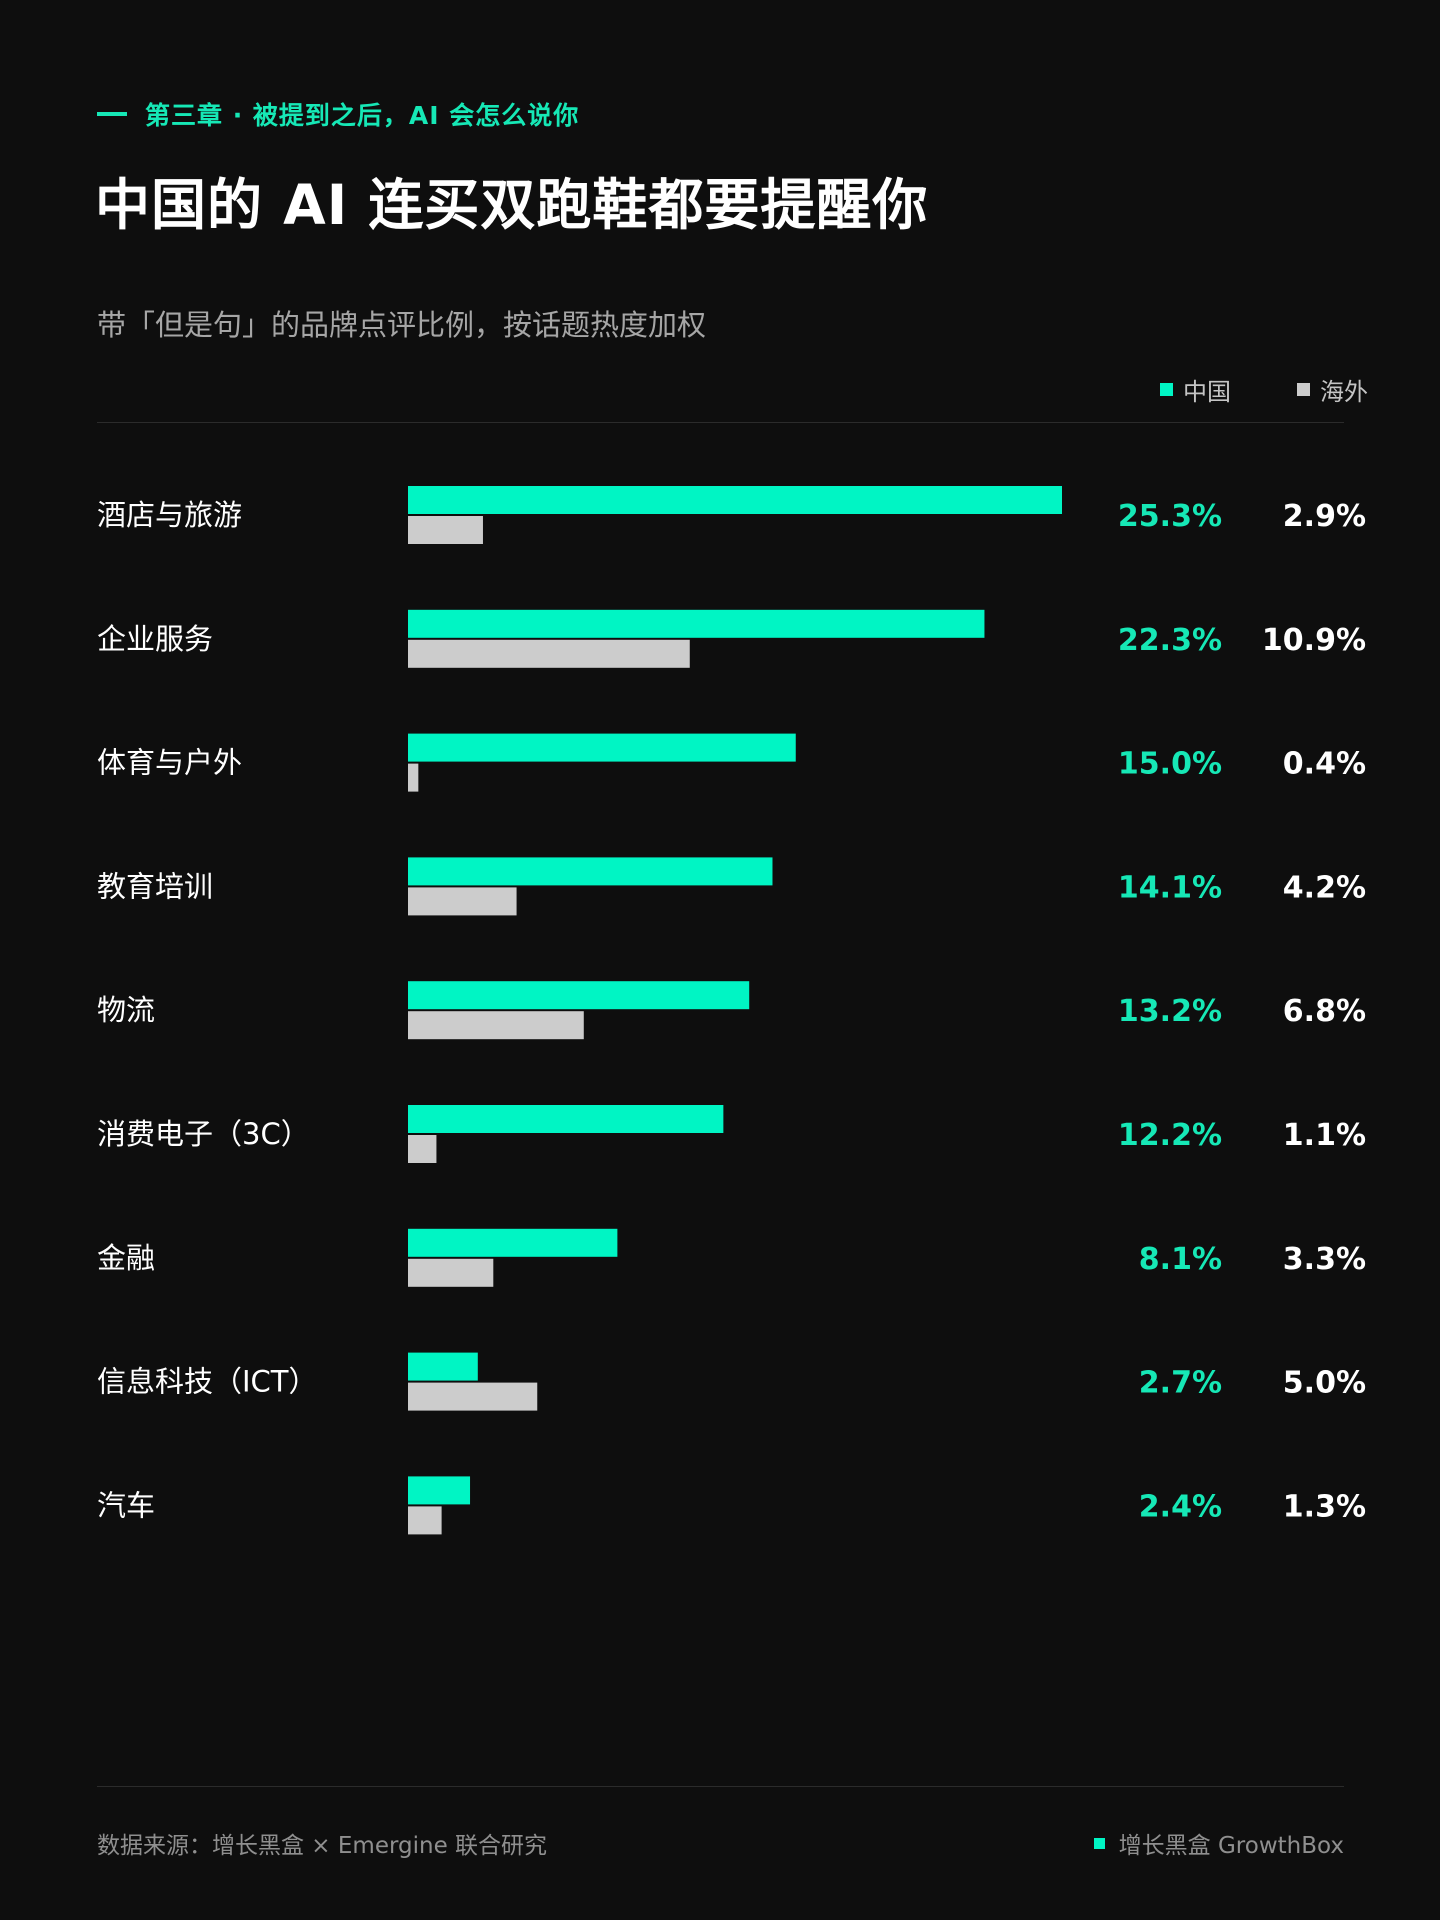 The height and width of the screenshot is (1920, 1440). What do you see at coordinates (126, 1258) in the screenshot?
I see `category-label: 金融` at bounding box center [126, 1258].